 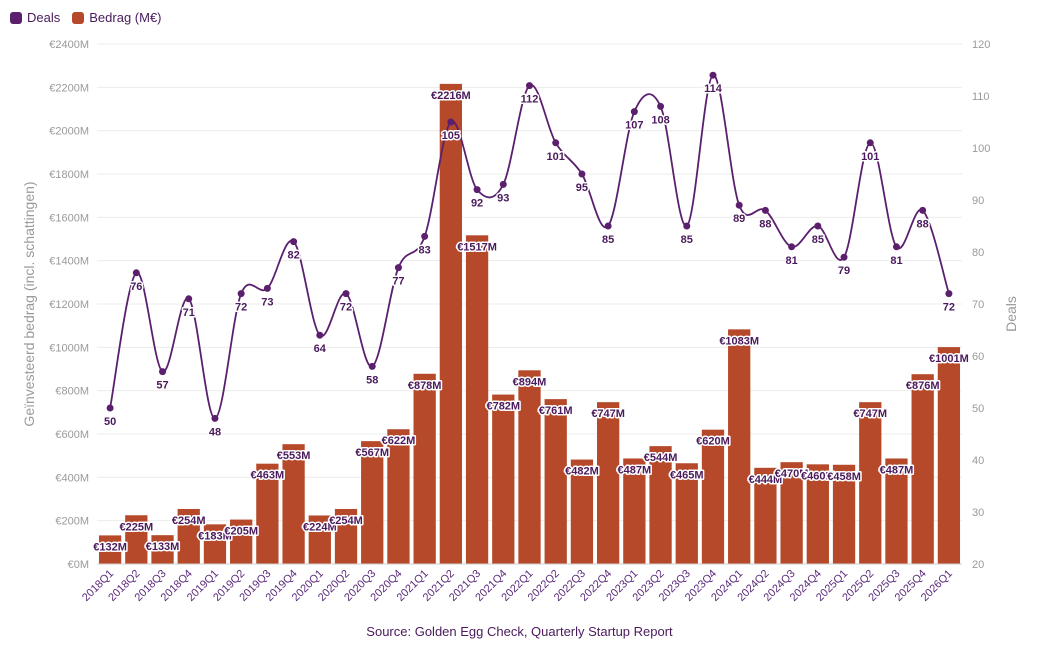 What do you see at coordinates (267, 302) in the screenshot?
I see `deals-label: 73` at bounding box center [267, 302].